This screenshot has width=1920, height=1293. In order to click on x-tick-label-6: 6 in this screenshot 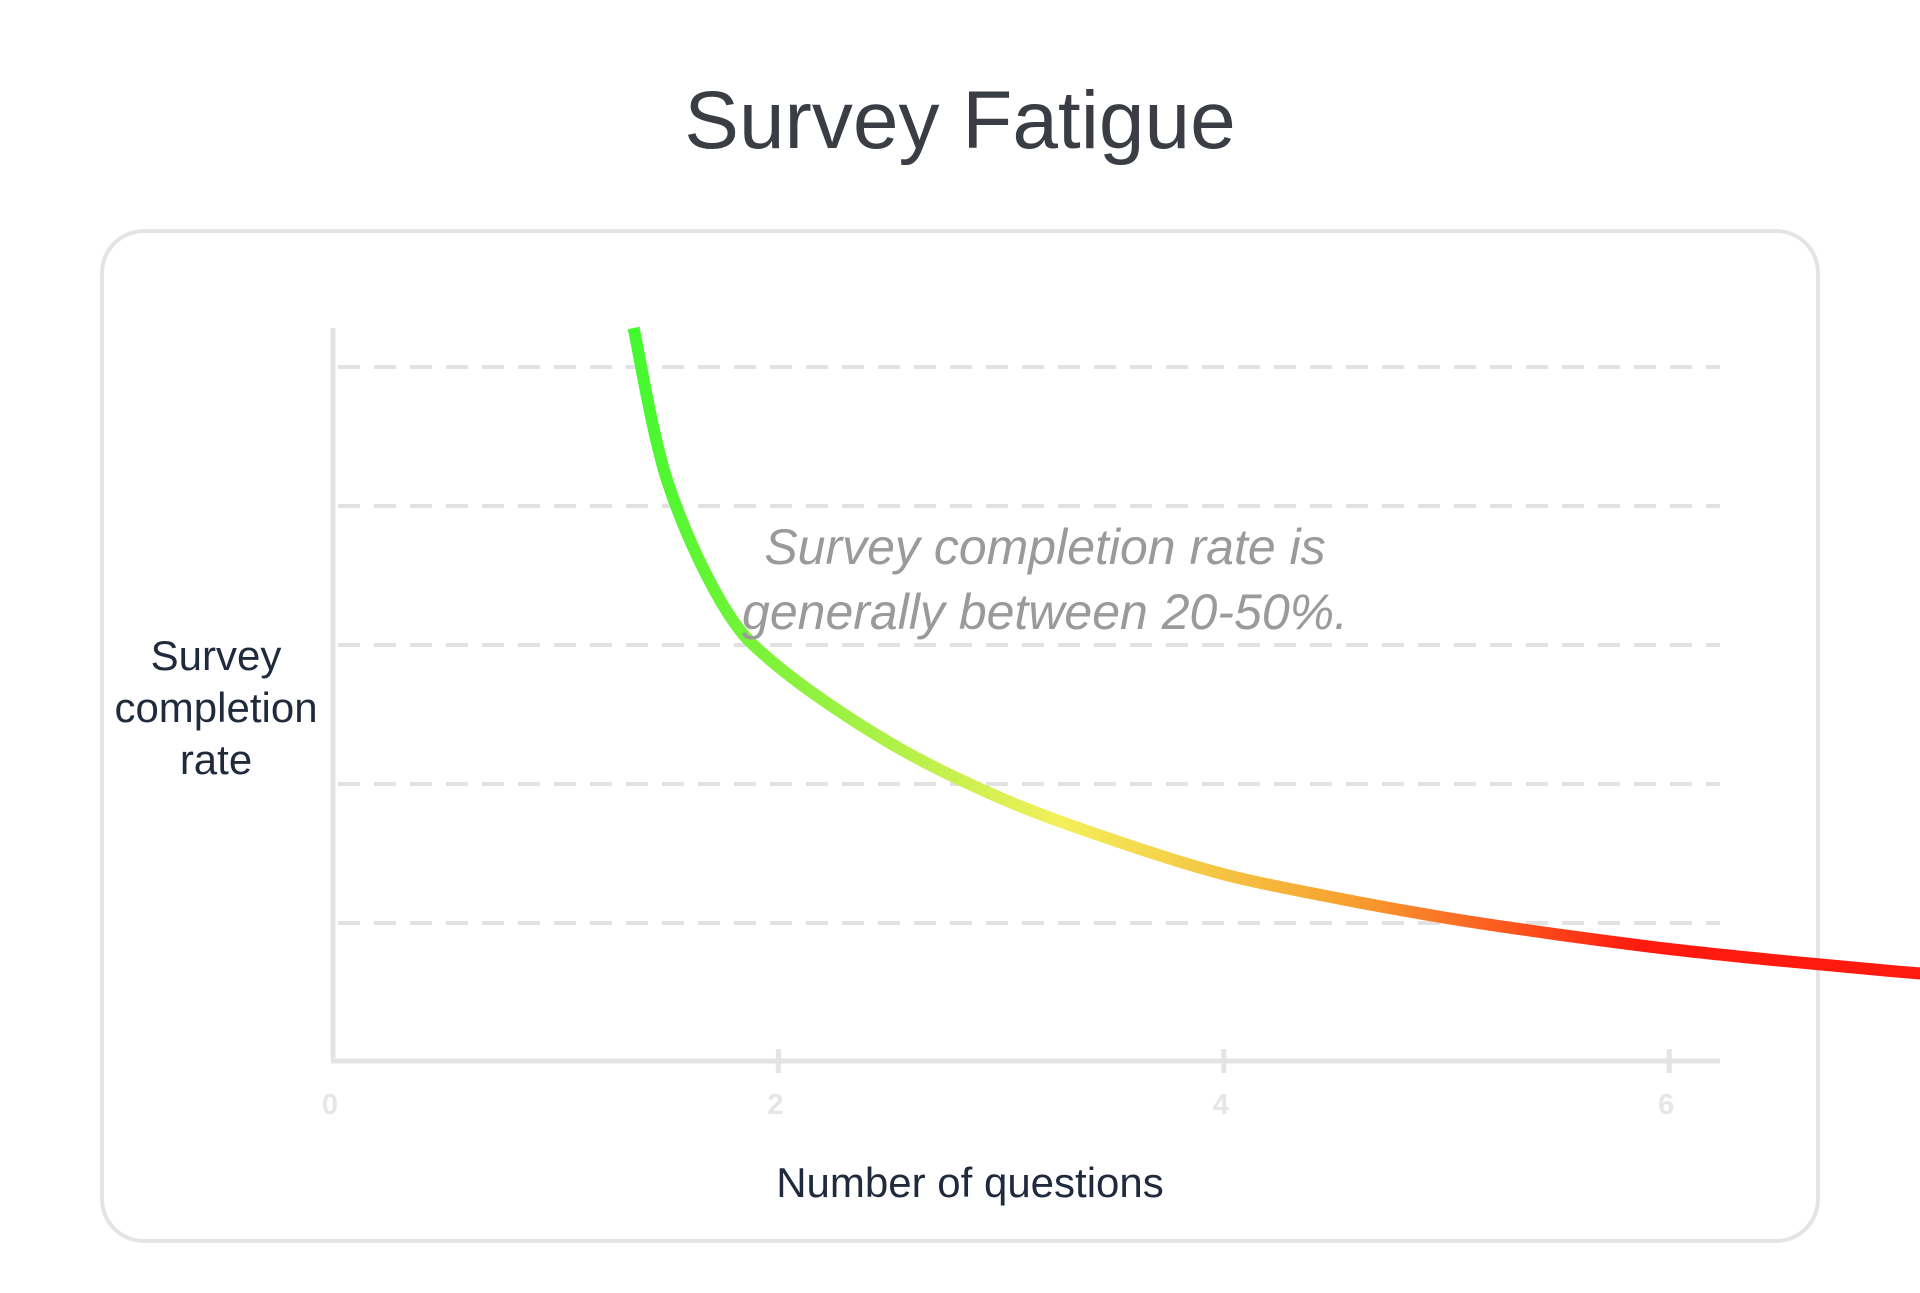, I will do `click(1666, 1105)`.